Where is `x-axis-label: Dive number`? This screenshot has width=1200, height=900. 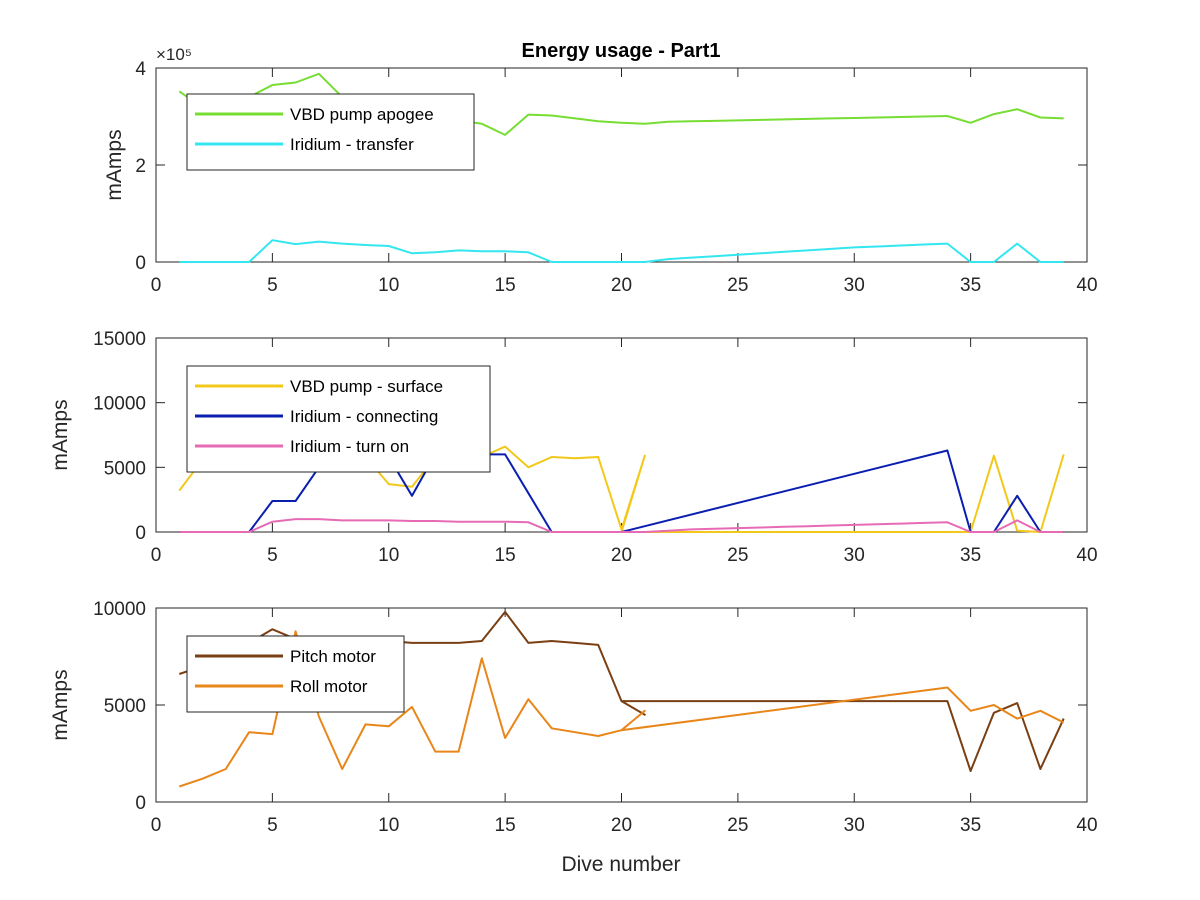 x-axis-label: Dive number is located at coordinates (620, 864).